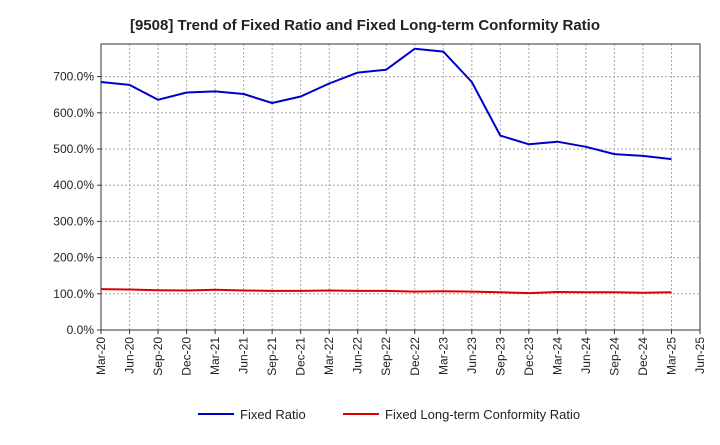  I want to click on x-tick-label: Dec-20, so click(187, 356).